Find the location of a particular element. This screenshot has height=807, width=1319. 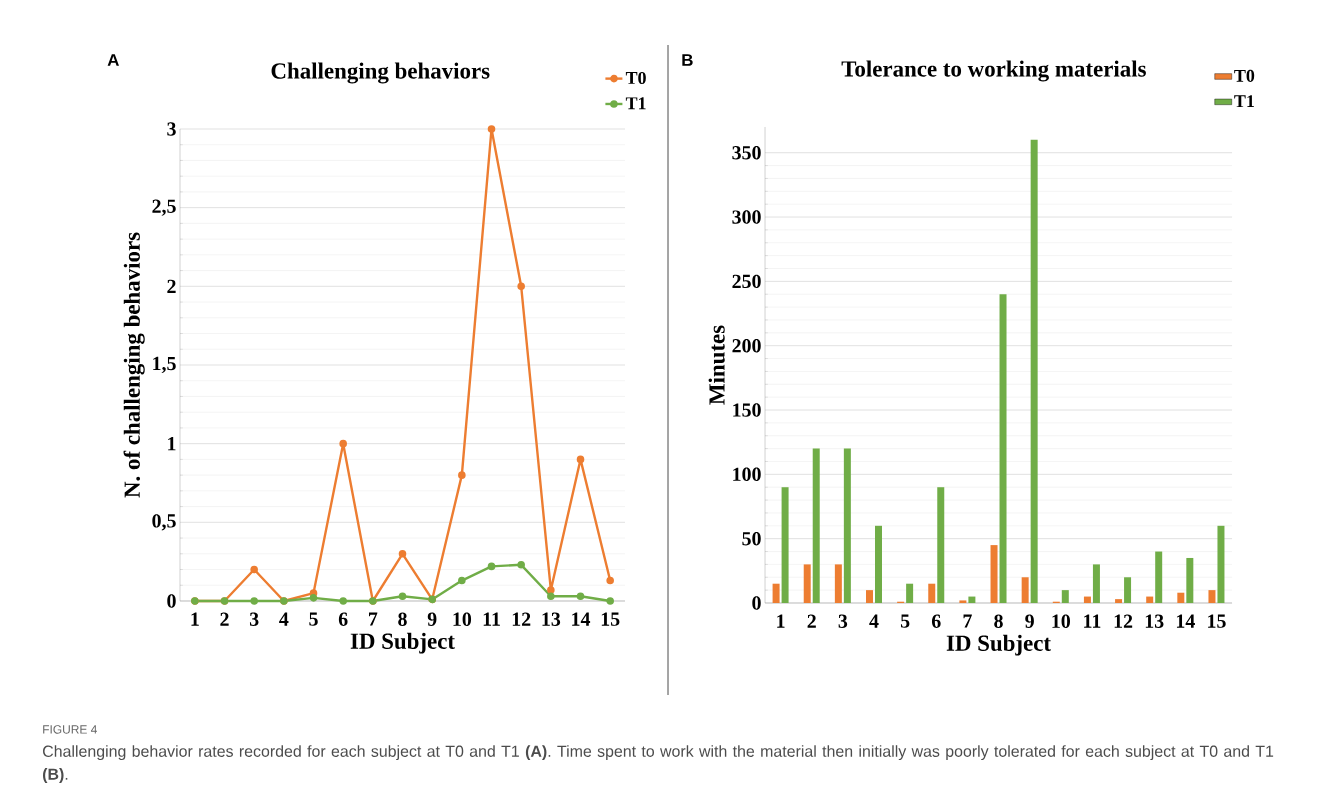

text: A is located at coordinates (113, 60).